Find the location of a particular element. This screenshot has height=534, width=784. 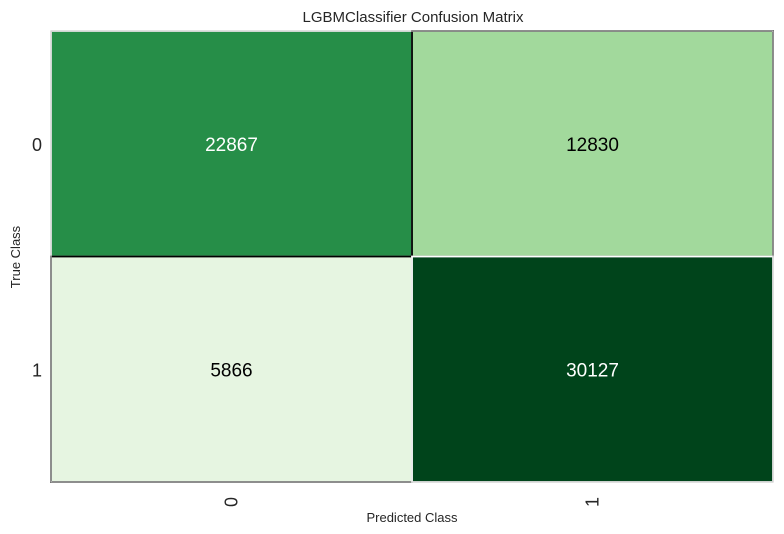

cell-value-label: 22867 is located at coordinates (231, 145).